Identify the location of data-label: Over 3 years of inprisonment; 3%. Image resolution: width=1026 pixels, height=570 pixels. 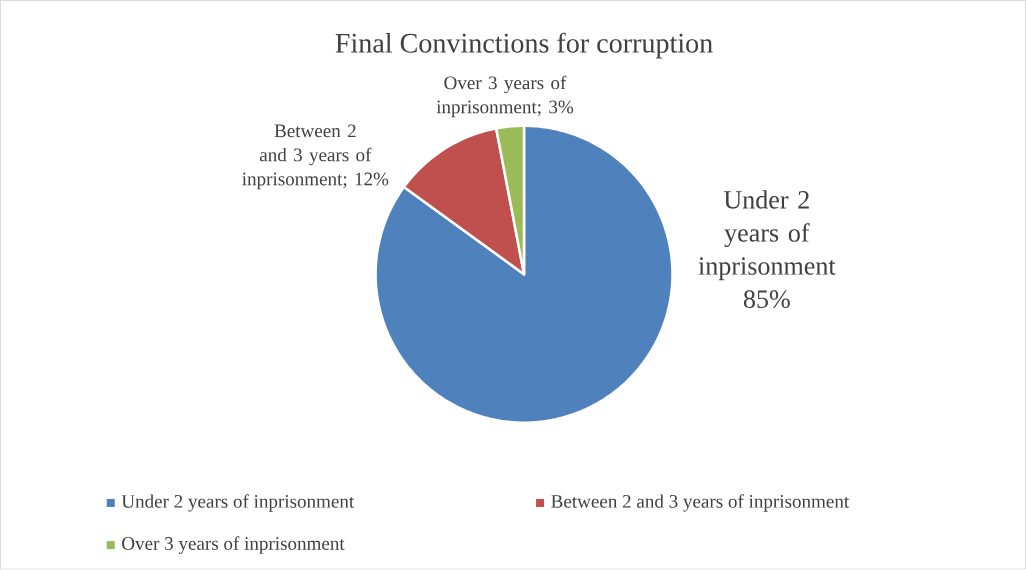
(505, 96).